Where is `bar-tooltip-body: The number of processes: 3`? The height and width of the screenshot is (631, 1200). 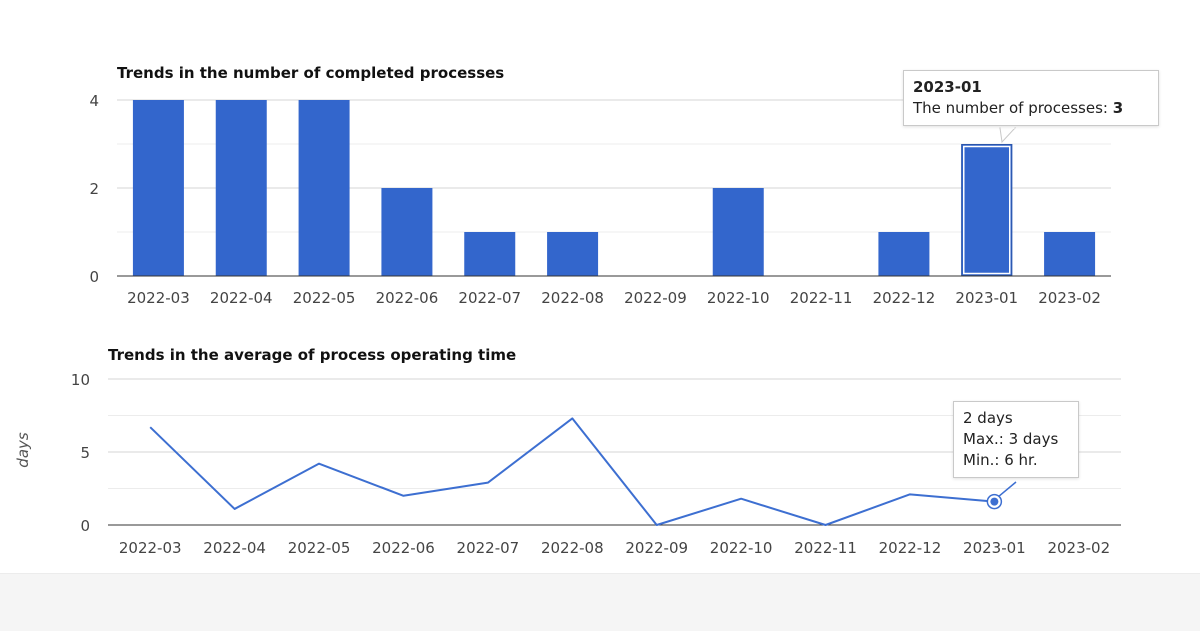
bar-tooltip-body: The number of processes: 3 is located at coordinates (1031, 108).